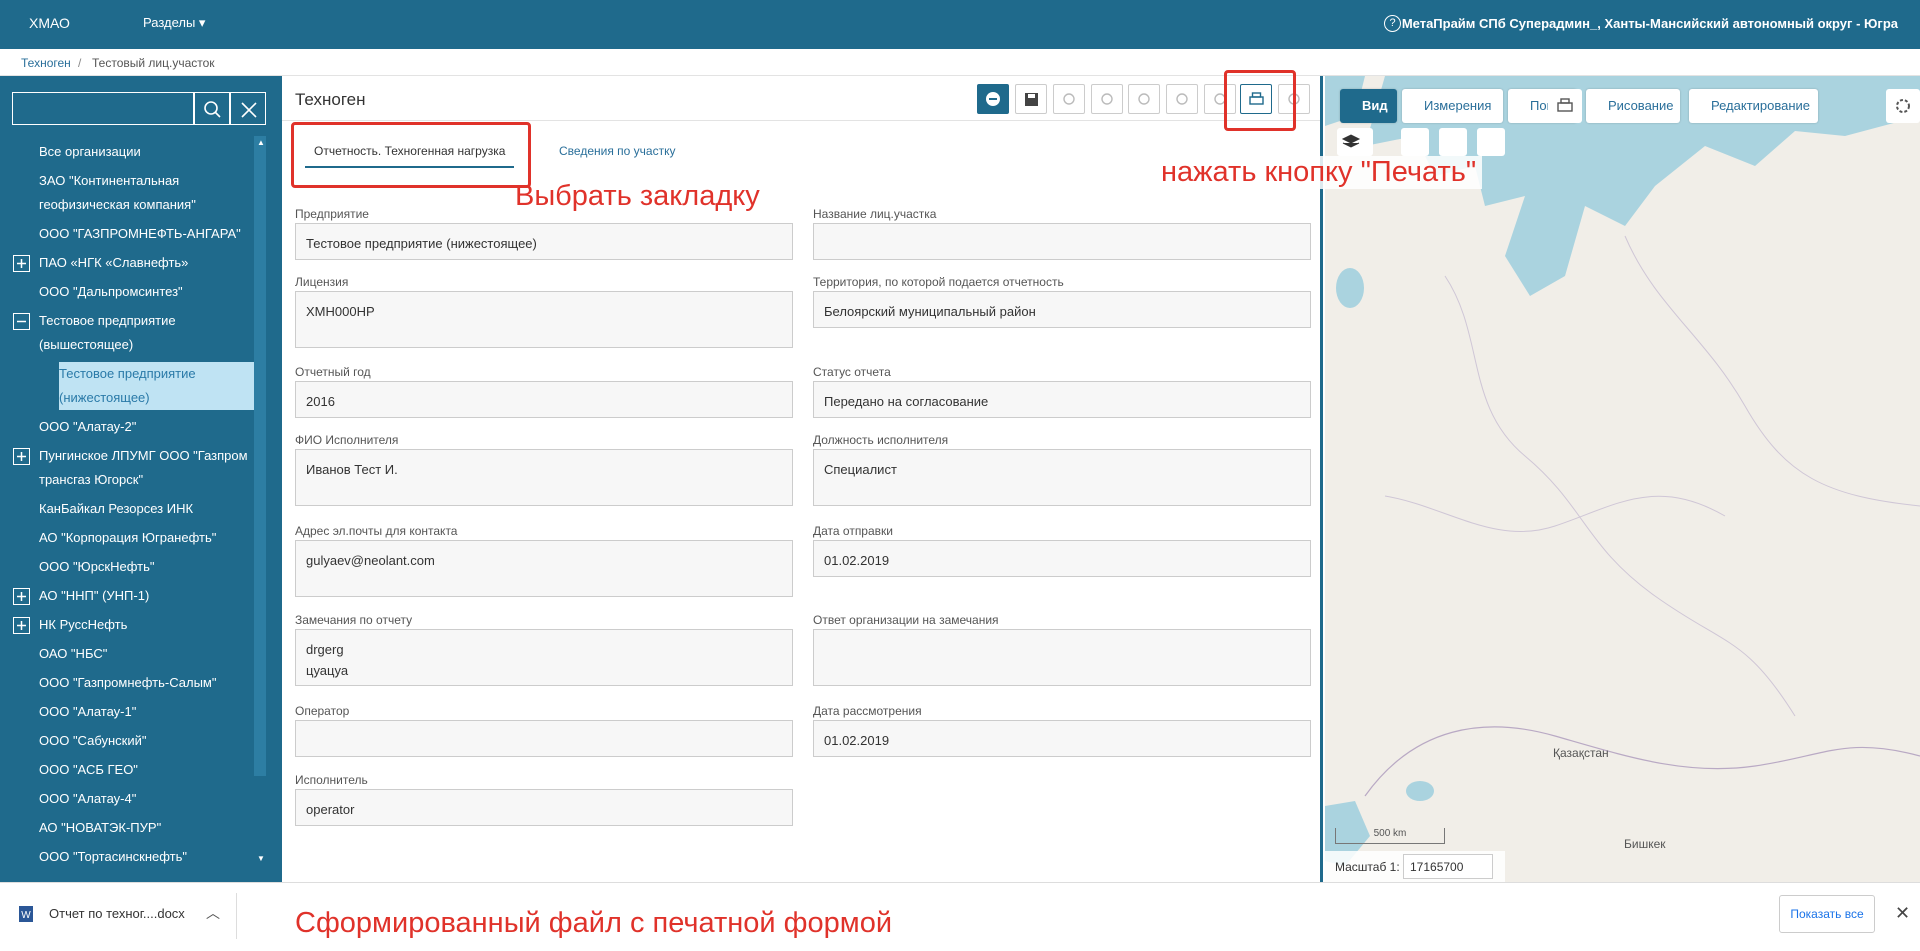 The width and height of the screenshot is (1920, 951). What do you see at coordinates (128, 682) in the screenshot?
I see `tree-item: ООО "Газпромнефть-Салым"` at bounding box center [128, 682].